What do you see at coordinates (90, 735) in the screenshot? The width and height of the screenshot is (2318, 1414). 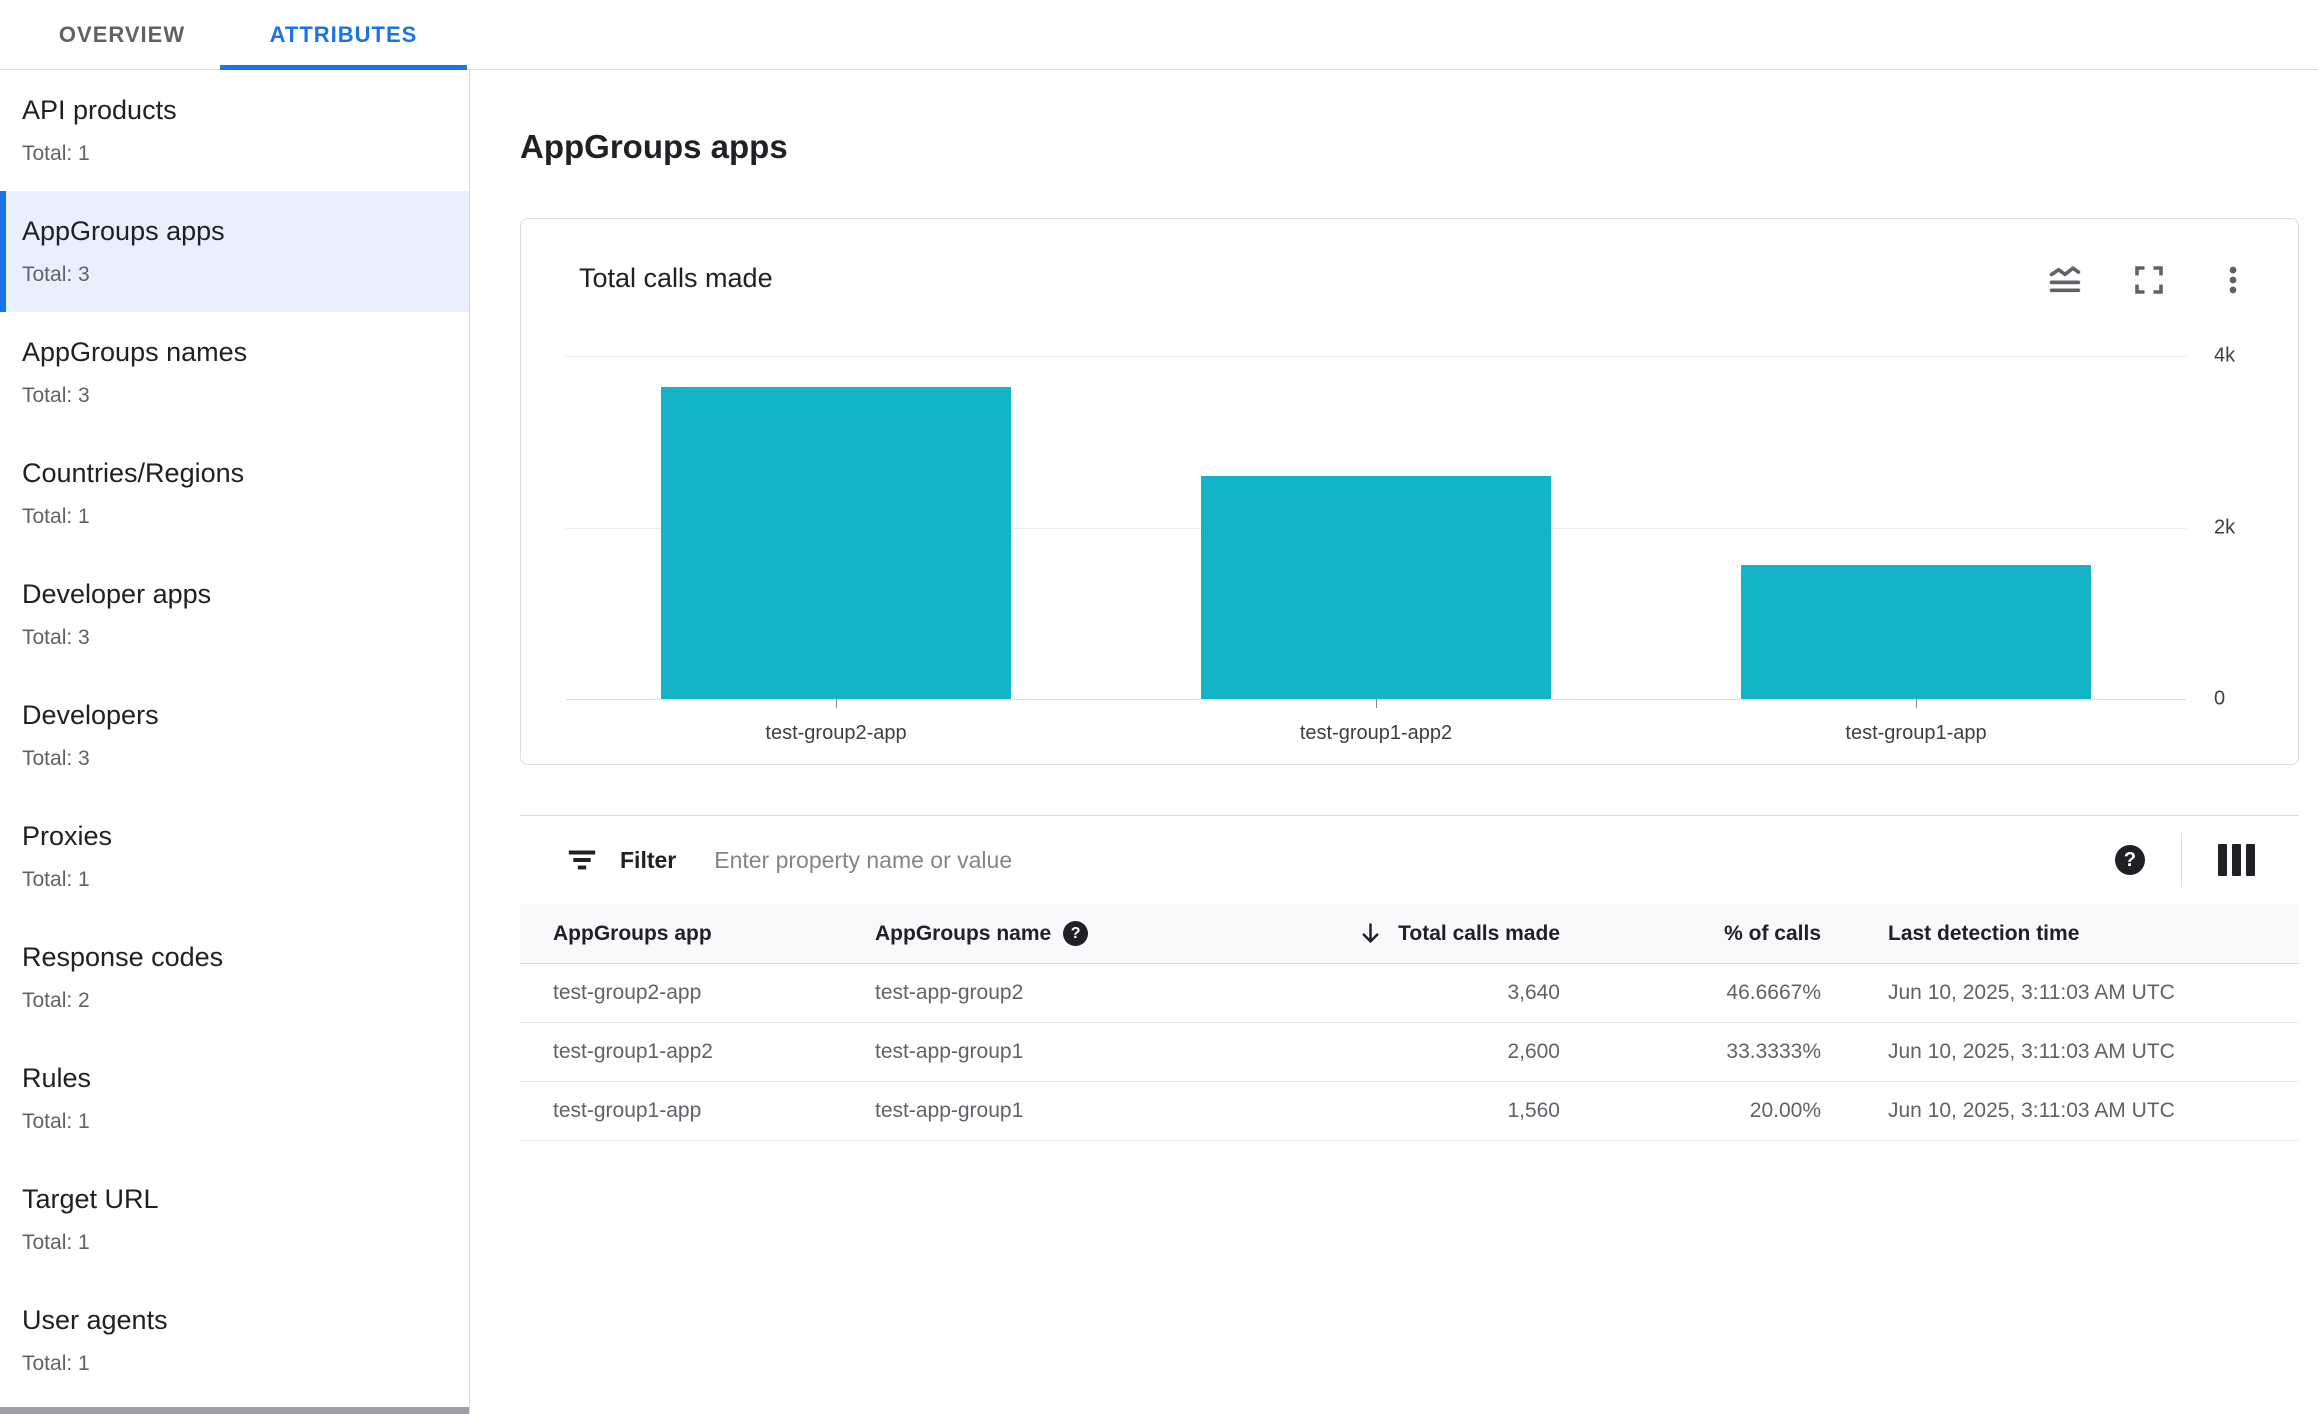 I see `sidebar-item-developers: Developers Total: 3` at bounding box center [90, 735].